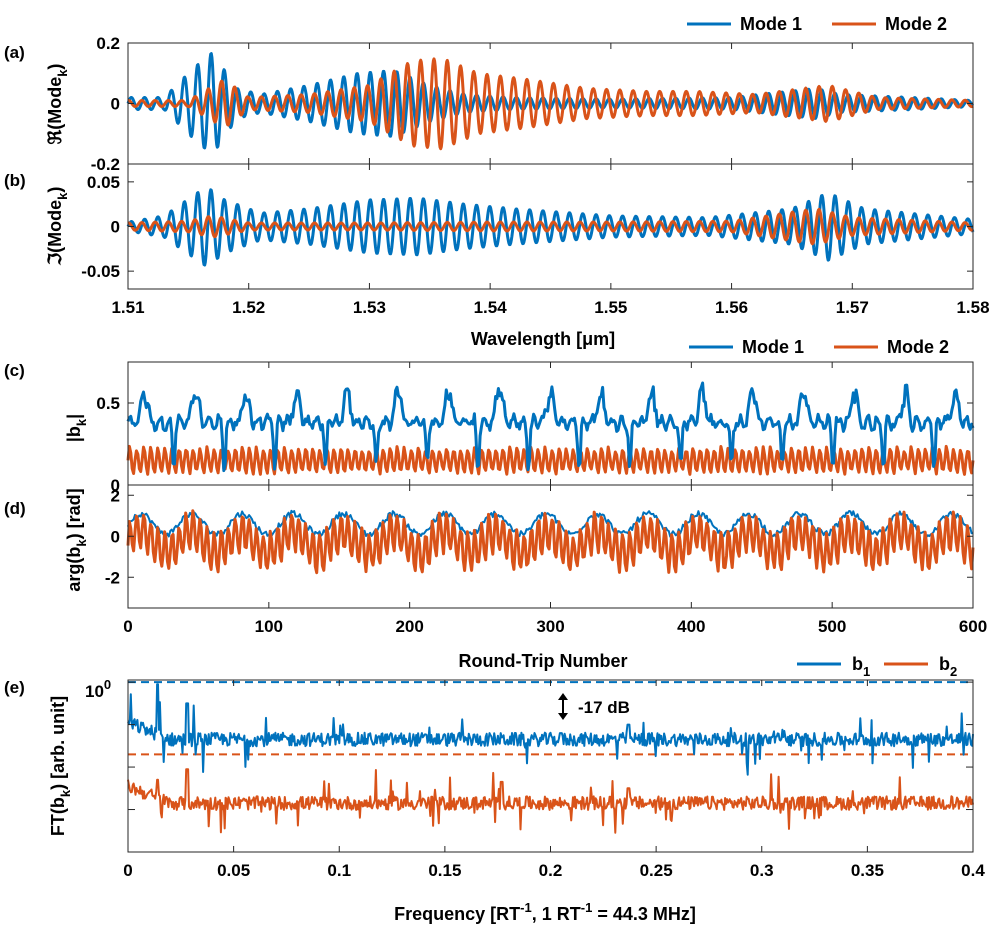 Image resolution: width=999 pixels, height=945 pixels. What do you see at coordinates (691, 626) in the screenshot?
I see `xtick-label: 400` at bounding box center [691, 626].